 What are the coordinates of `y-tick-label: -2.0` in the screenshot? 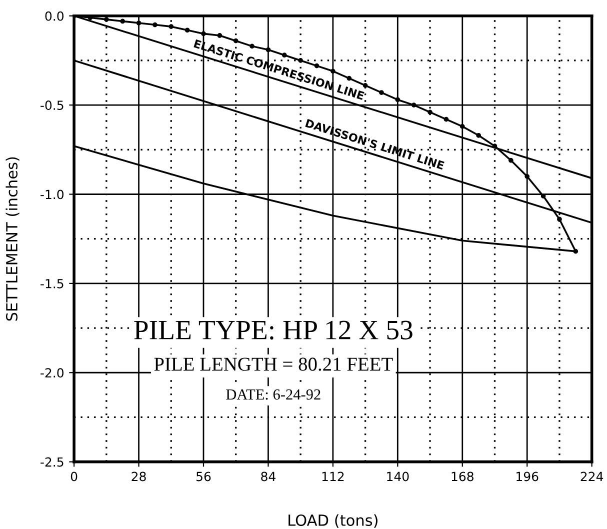 It's located at (52, 373).